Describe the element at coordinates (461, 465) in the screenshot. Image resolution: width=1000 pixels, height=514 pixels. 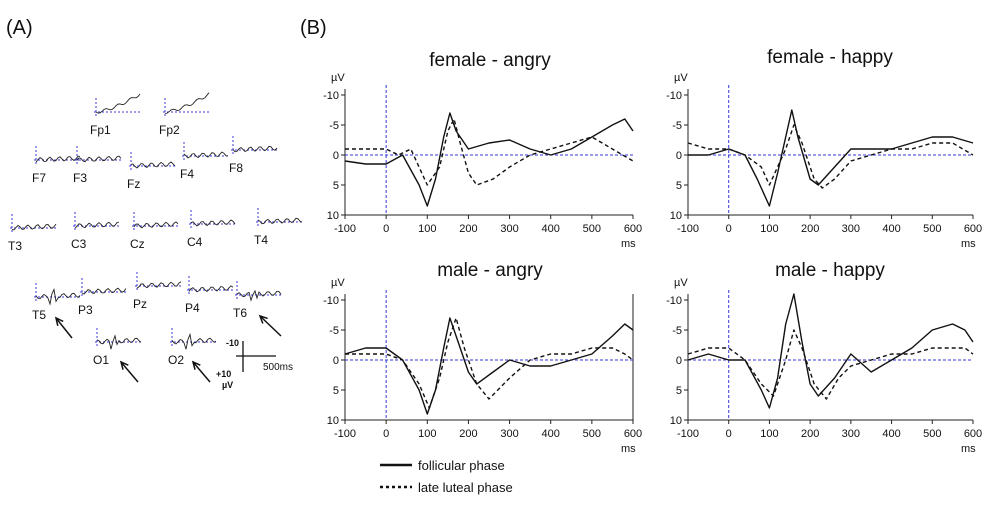
I see `legend-solid-label: follicular phase` at that location.